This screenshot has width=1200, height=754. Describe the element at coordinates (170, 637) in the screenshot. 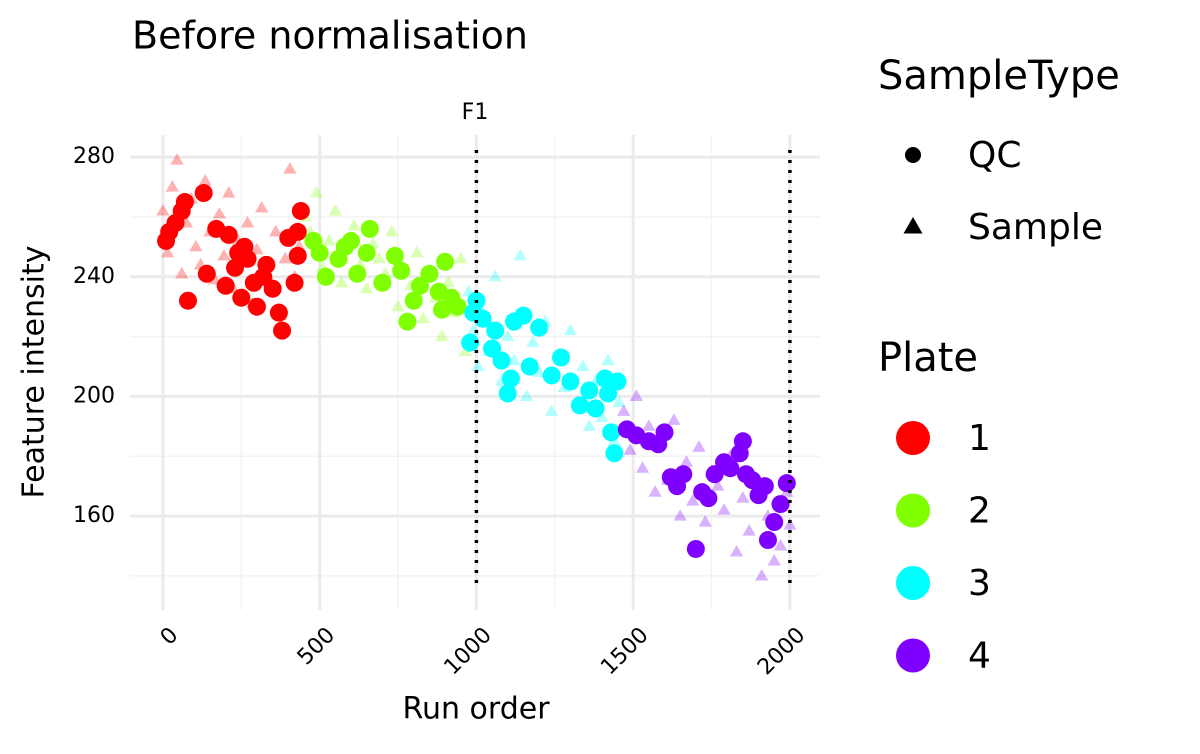

I see `x-tick-label: 0` at that location.